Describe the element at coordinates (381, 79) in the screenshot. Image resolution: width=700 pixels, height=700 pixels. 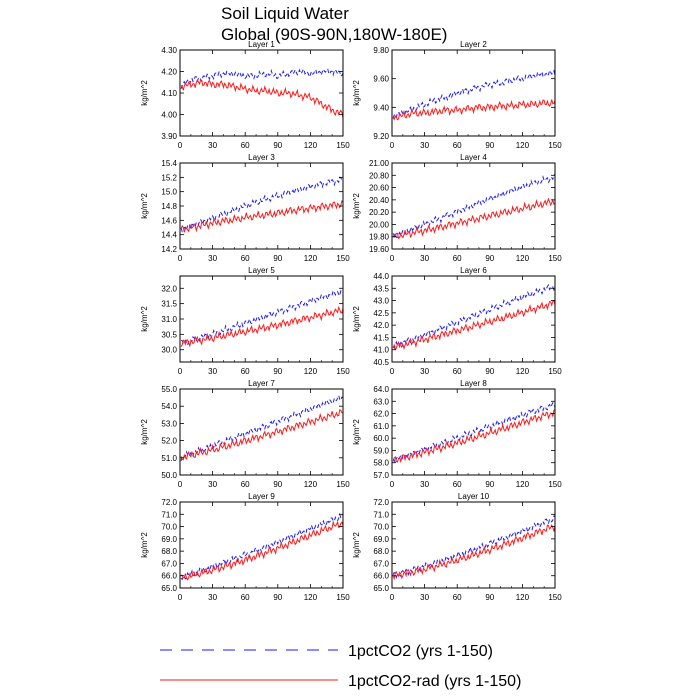
I see `y-tick-label: 9.60` at that location.